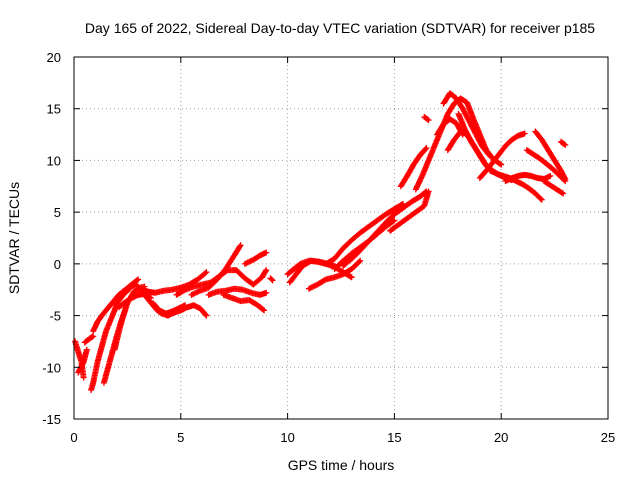 This screenshot has width=640, height=480. Describe the element at coordinates (287, 437) in the screenshot. I see `x-tick-label: 10` at that location.